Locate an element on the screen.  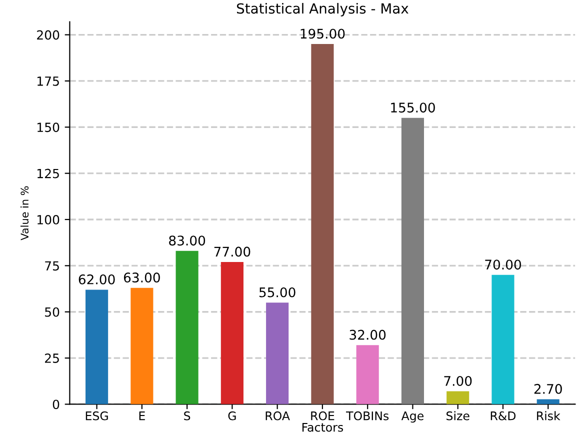
x-tick-label: E is located at coordinates (142, 416).